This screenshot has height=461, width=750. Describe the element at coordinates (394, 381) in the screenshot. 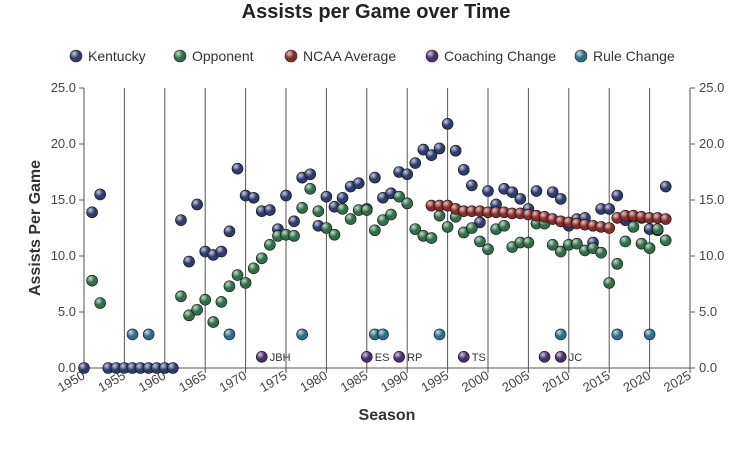

I see `x-tick-label: 1990` at that location.